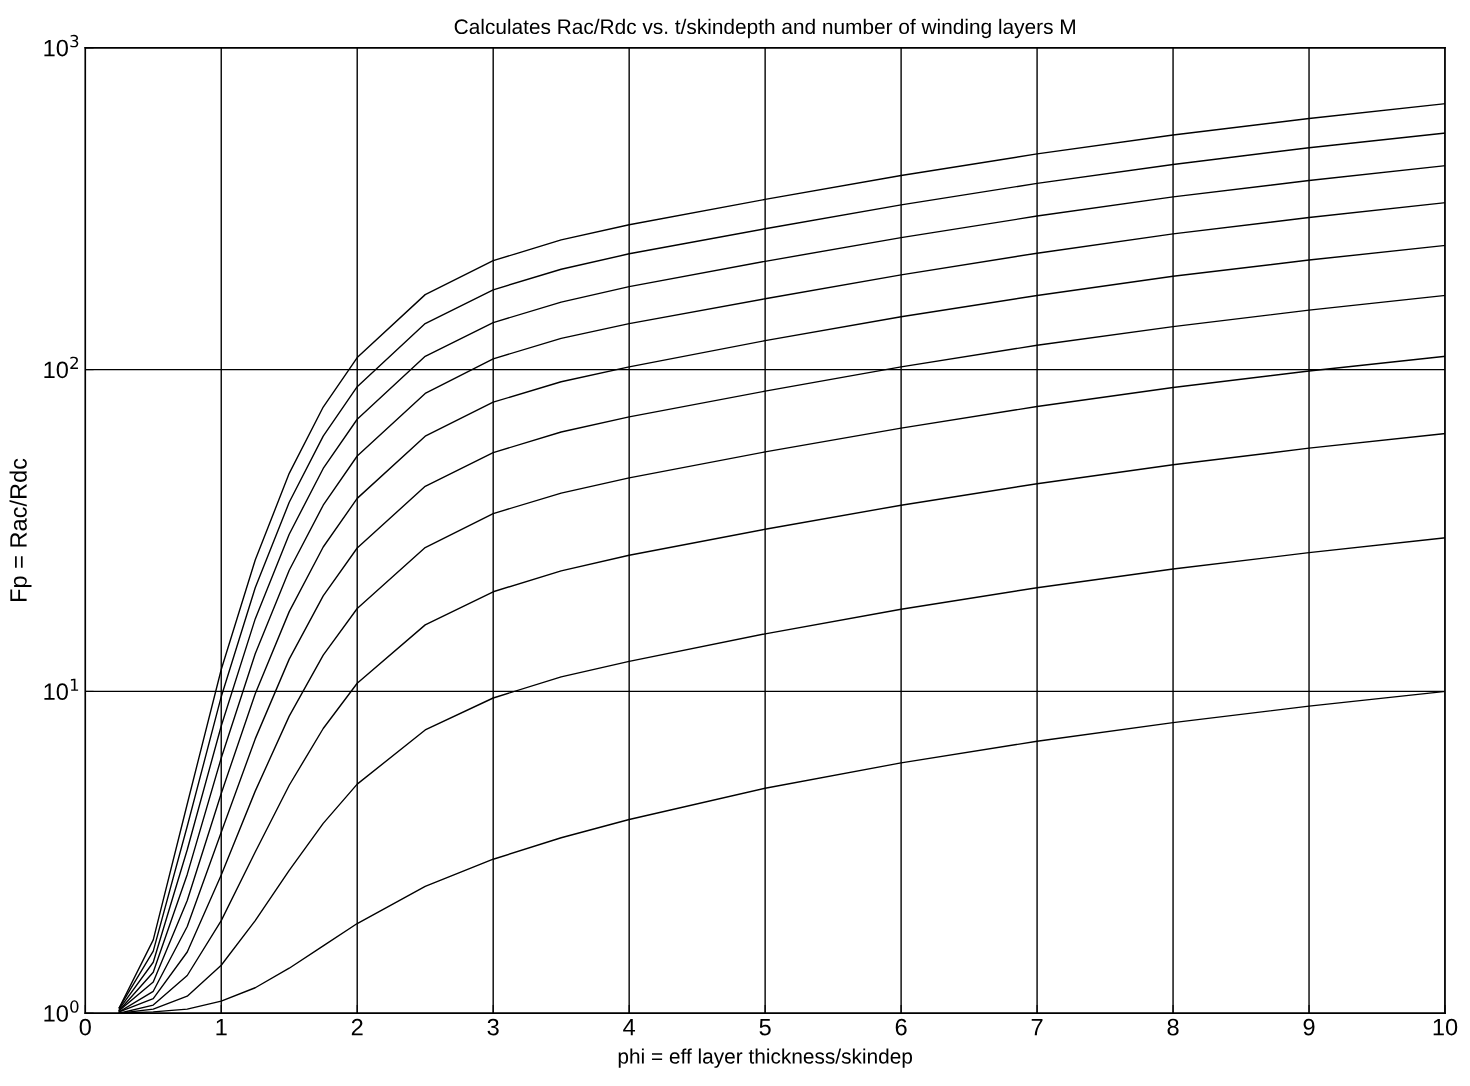 Image resolution: width=1470 pixels, height=1086 pixels. Describe the element at coordinates (765, 1027) in the screenshot. I see `x-tick-label: 5` at that location.